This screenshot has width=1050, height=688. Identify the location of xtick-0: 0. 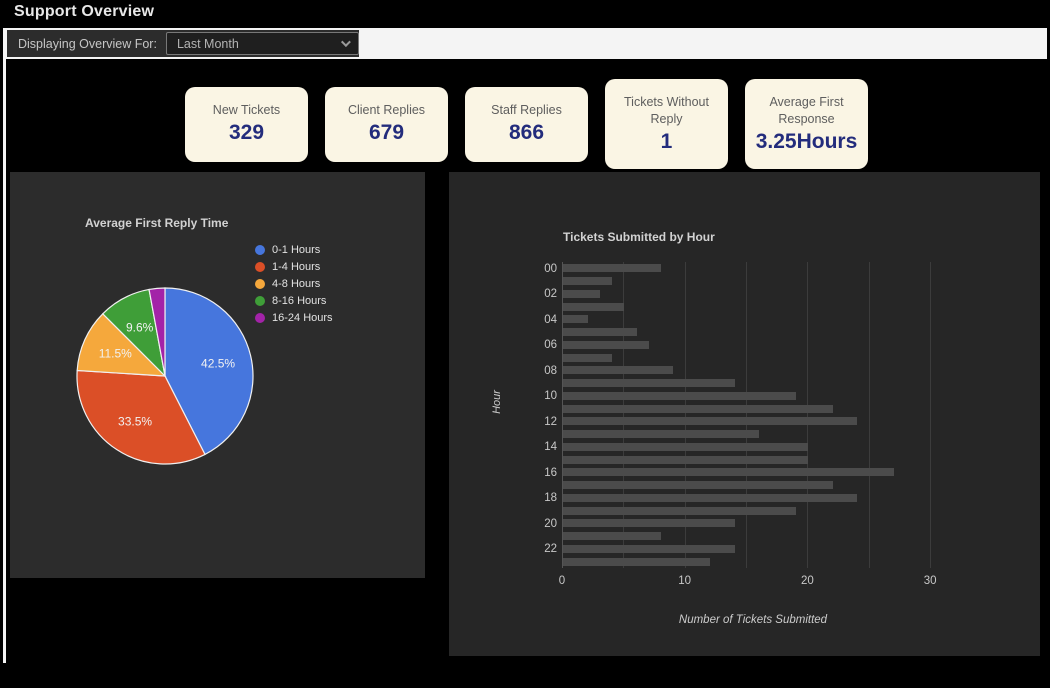
(562, 581).